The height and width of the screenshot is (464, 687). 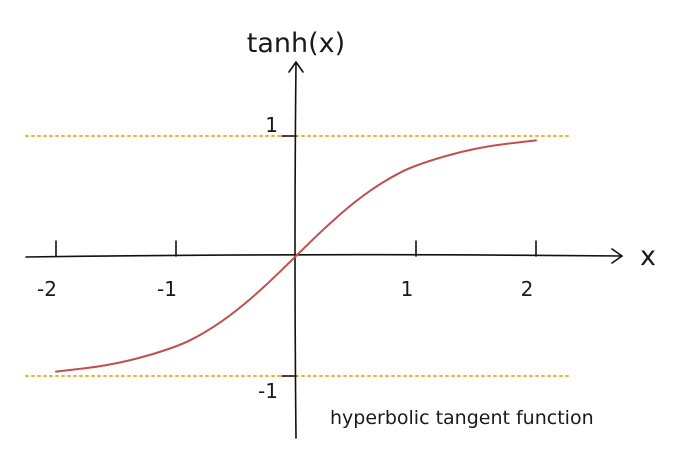 What do you see at coordinates (296, 67) in the screenshot?
I see `y-axis-arrow-icon` at bounding box center [296, 67].